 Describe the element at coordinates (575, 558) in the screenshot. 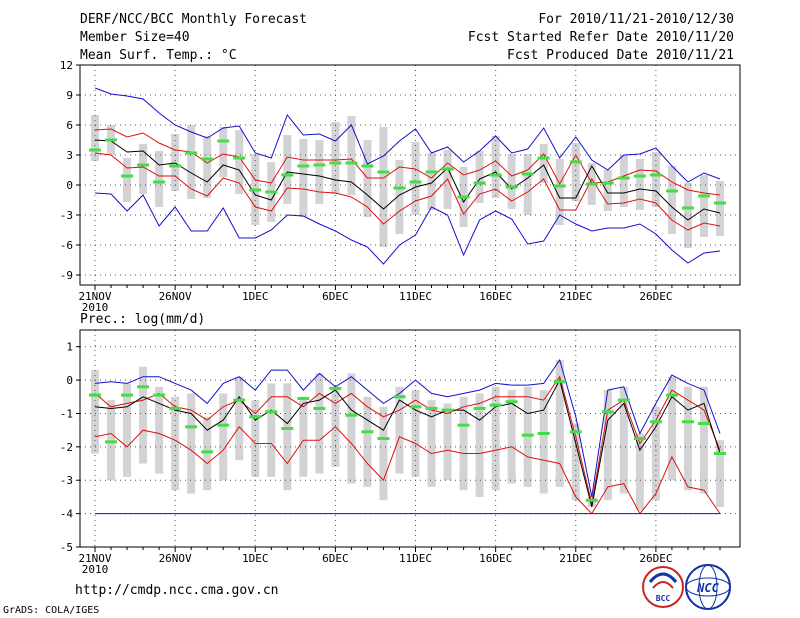

I see `prec-x-tick-label: 21DEC` at that location.